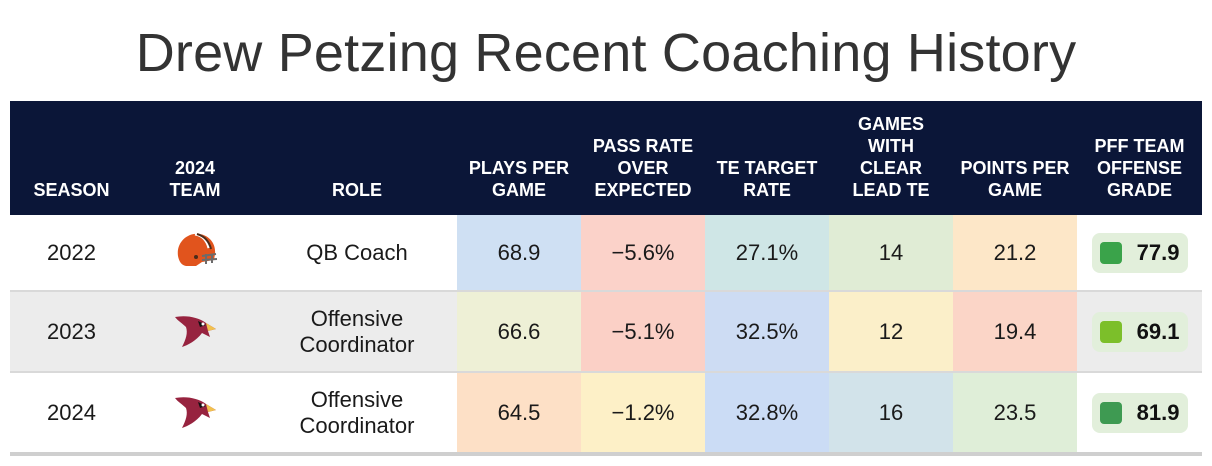 The image size is (1212, 466). Describe the element at coordinates (1139, 158) in the screenshot. I see `column-header-pff-offense-grade: PFF TEAM OFFENSE GRADE` at that location.